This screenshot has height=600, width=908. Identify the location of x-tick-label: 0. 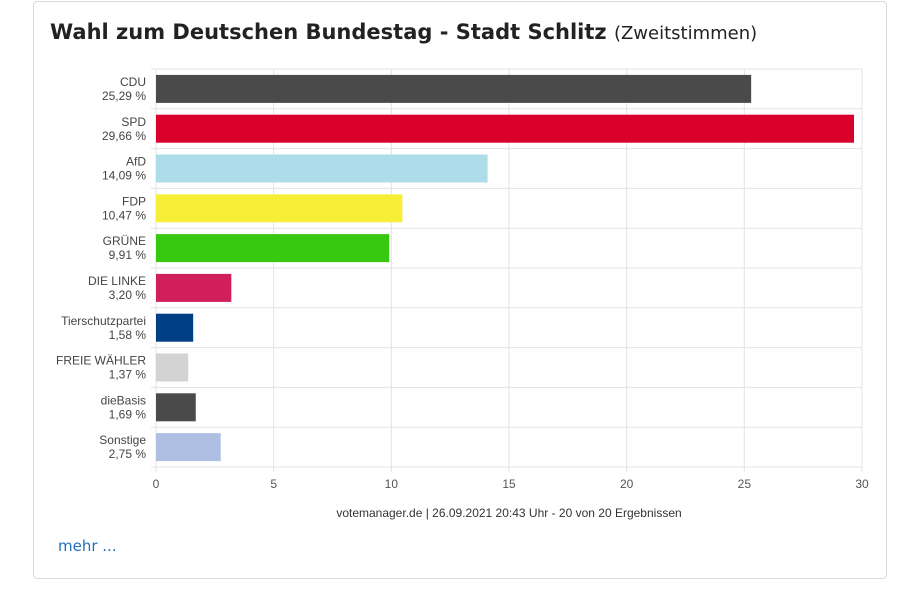
(156, 484).